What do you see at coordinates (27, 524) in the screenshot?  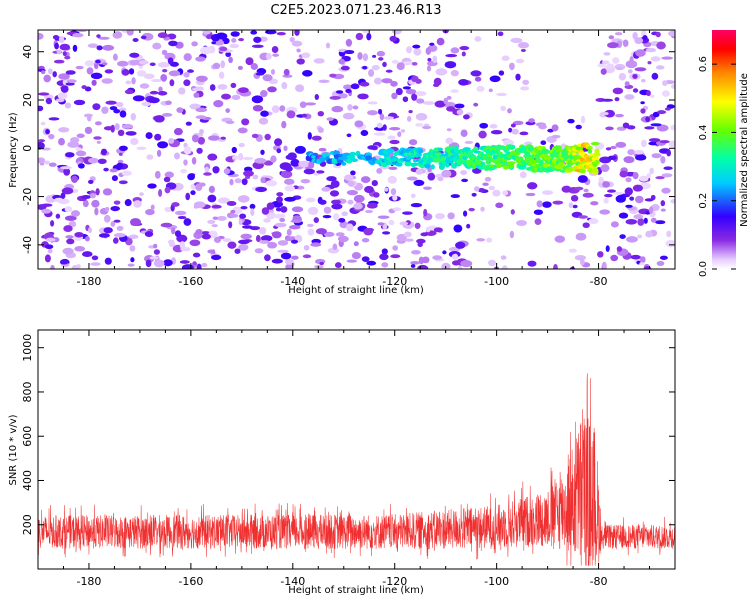 I see `y-tick-label: 200` at bounding box center [27, 524].